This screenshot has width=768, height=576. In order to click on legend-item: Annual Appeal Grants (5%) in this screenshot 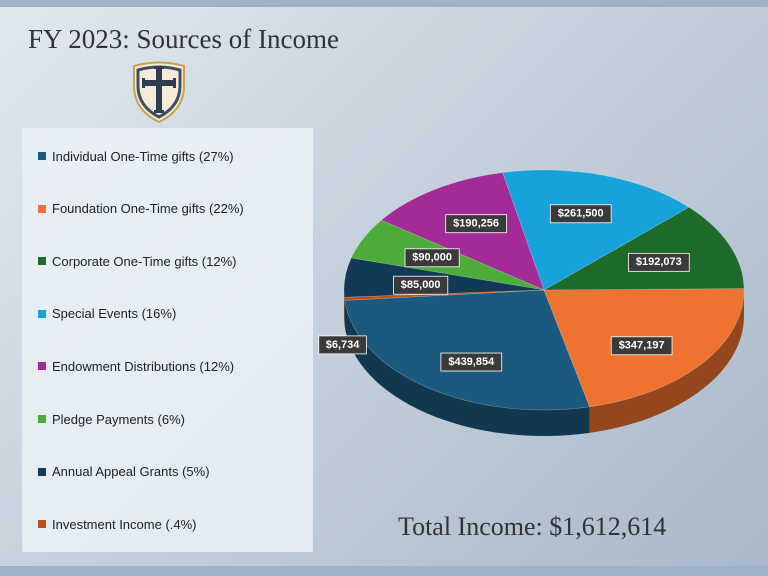, I will do `click(124, 472)`.